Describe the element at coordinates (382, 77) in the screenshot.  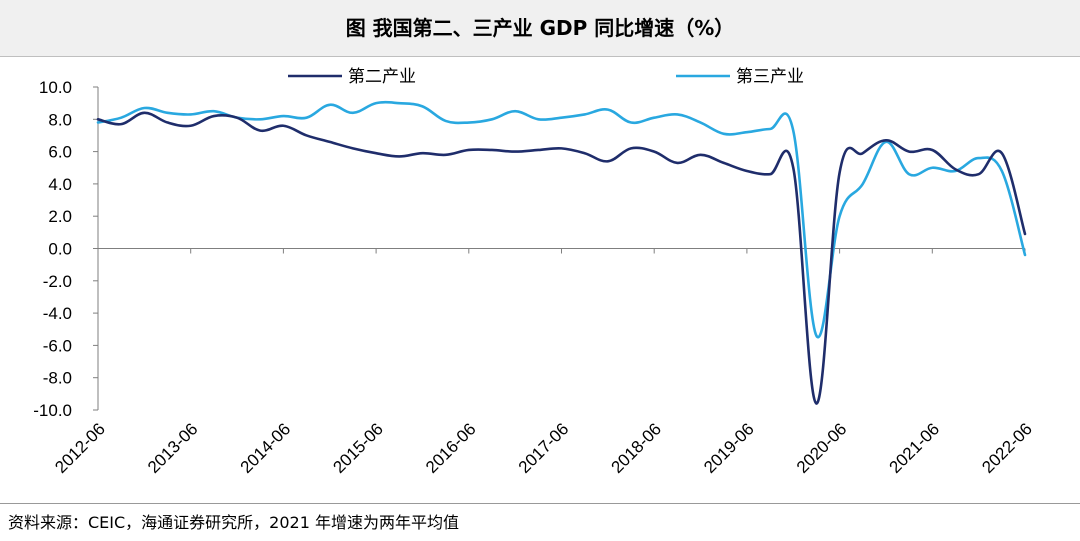
I see `legend-label: 第二产业` at that location.